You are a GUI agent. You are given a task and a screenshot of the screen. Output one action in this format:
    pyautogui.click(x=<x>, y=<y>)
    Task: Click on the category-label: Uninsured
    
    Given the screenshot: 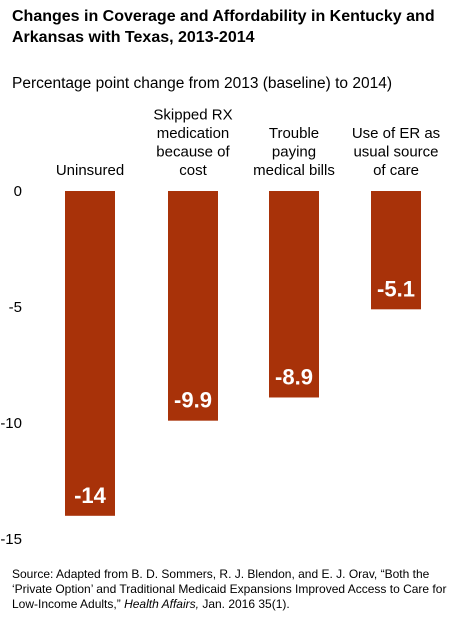 What is the action you would take?
    pyautogui.click(x=90, y=170)
    